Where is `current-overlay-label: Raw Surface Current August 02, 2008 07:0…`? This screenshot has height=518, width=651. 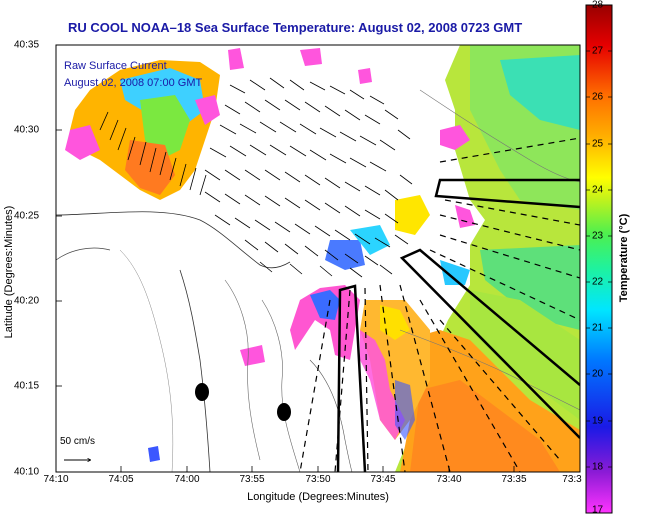
current-overlay-label: Raw Surface Current August 02, 2008 07:0… is located at coordinates (133, 75).